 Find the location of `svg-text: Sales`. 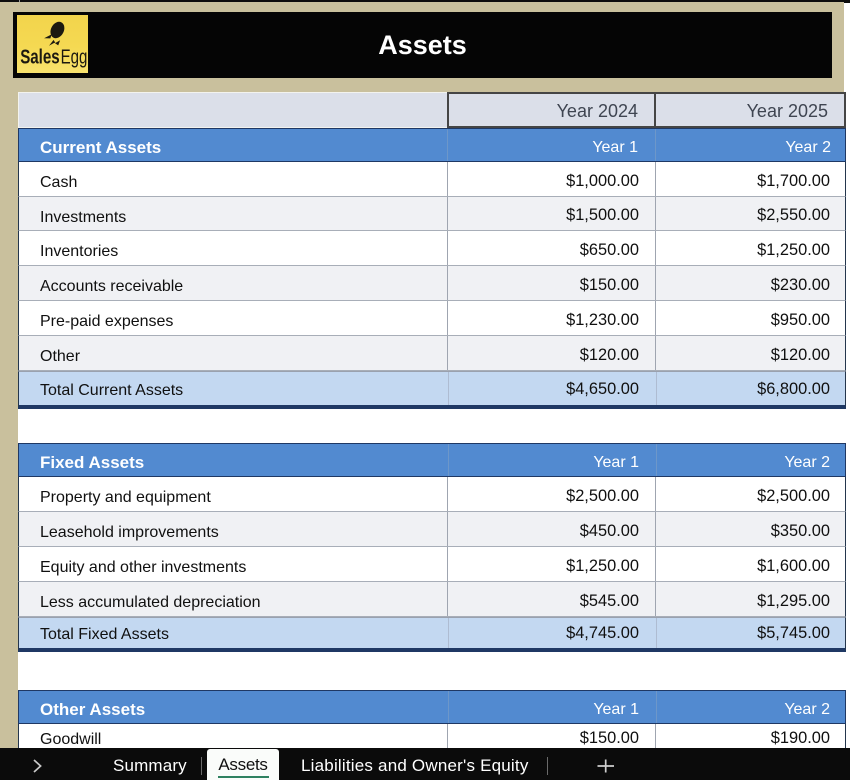

svg-text: Sales is located at coordinates (40, 57).